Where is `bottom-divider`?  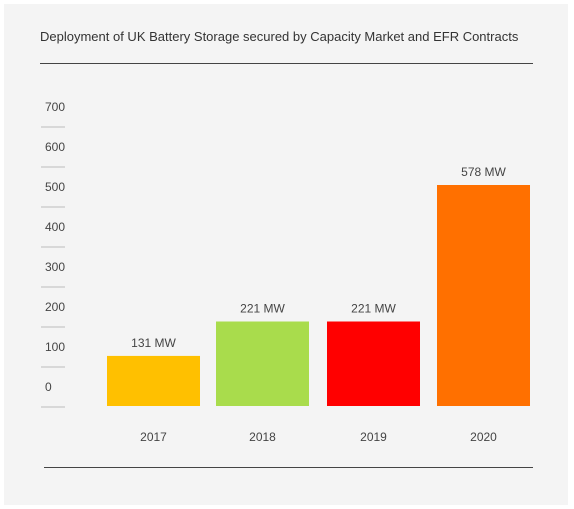 bottom-divider is located at coordinates (288, 467).